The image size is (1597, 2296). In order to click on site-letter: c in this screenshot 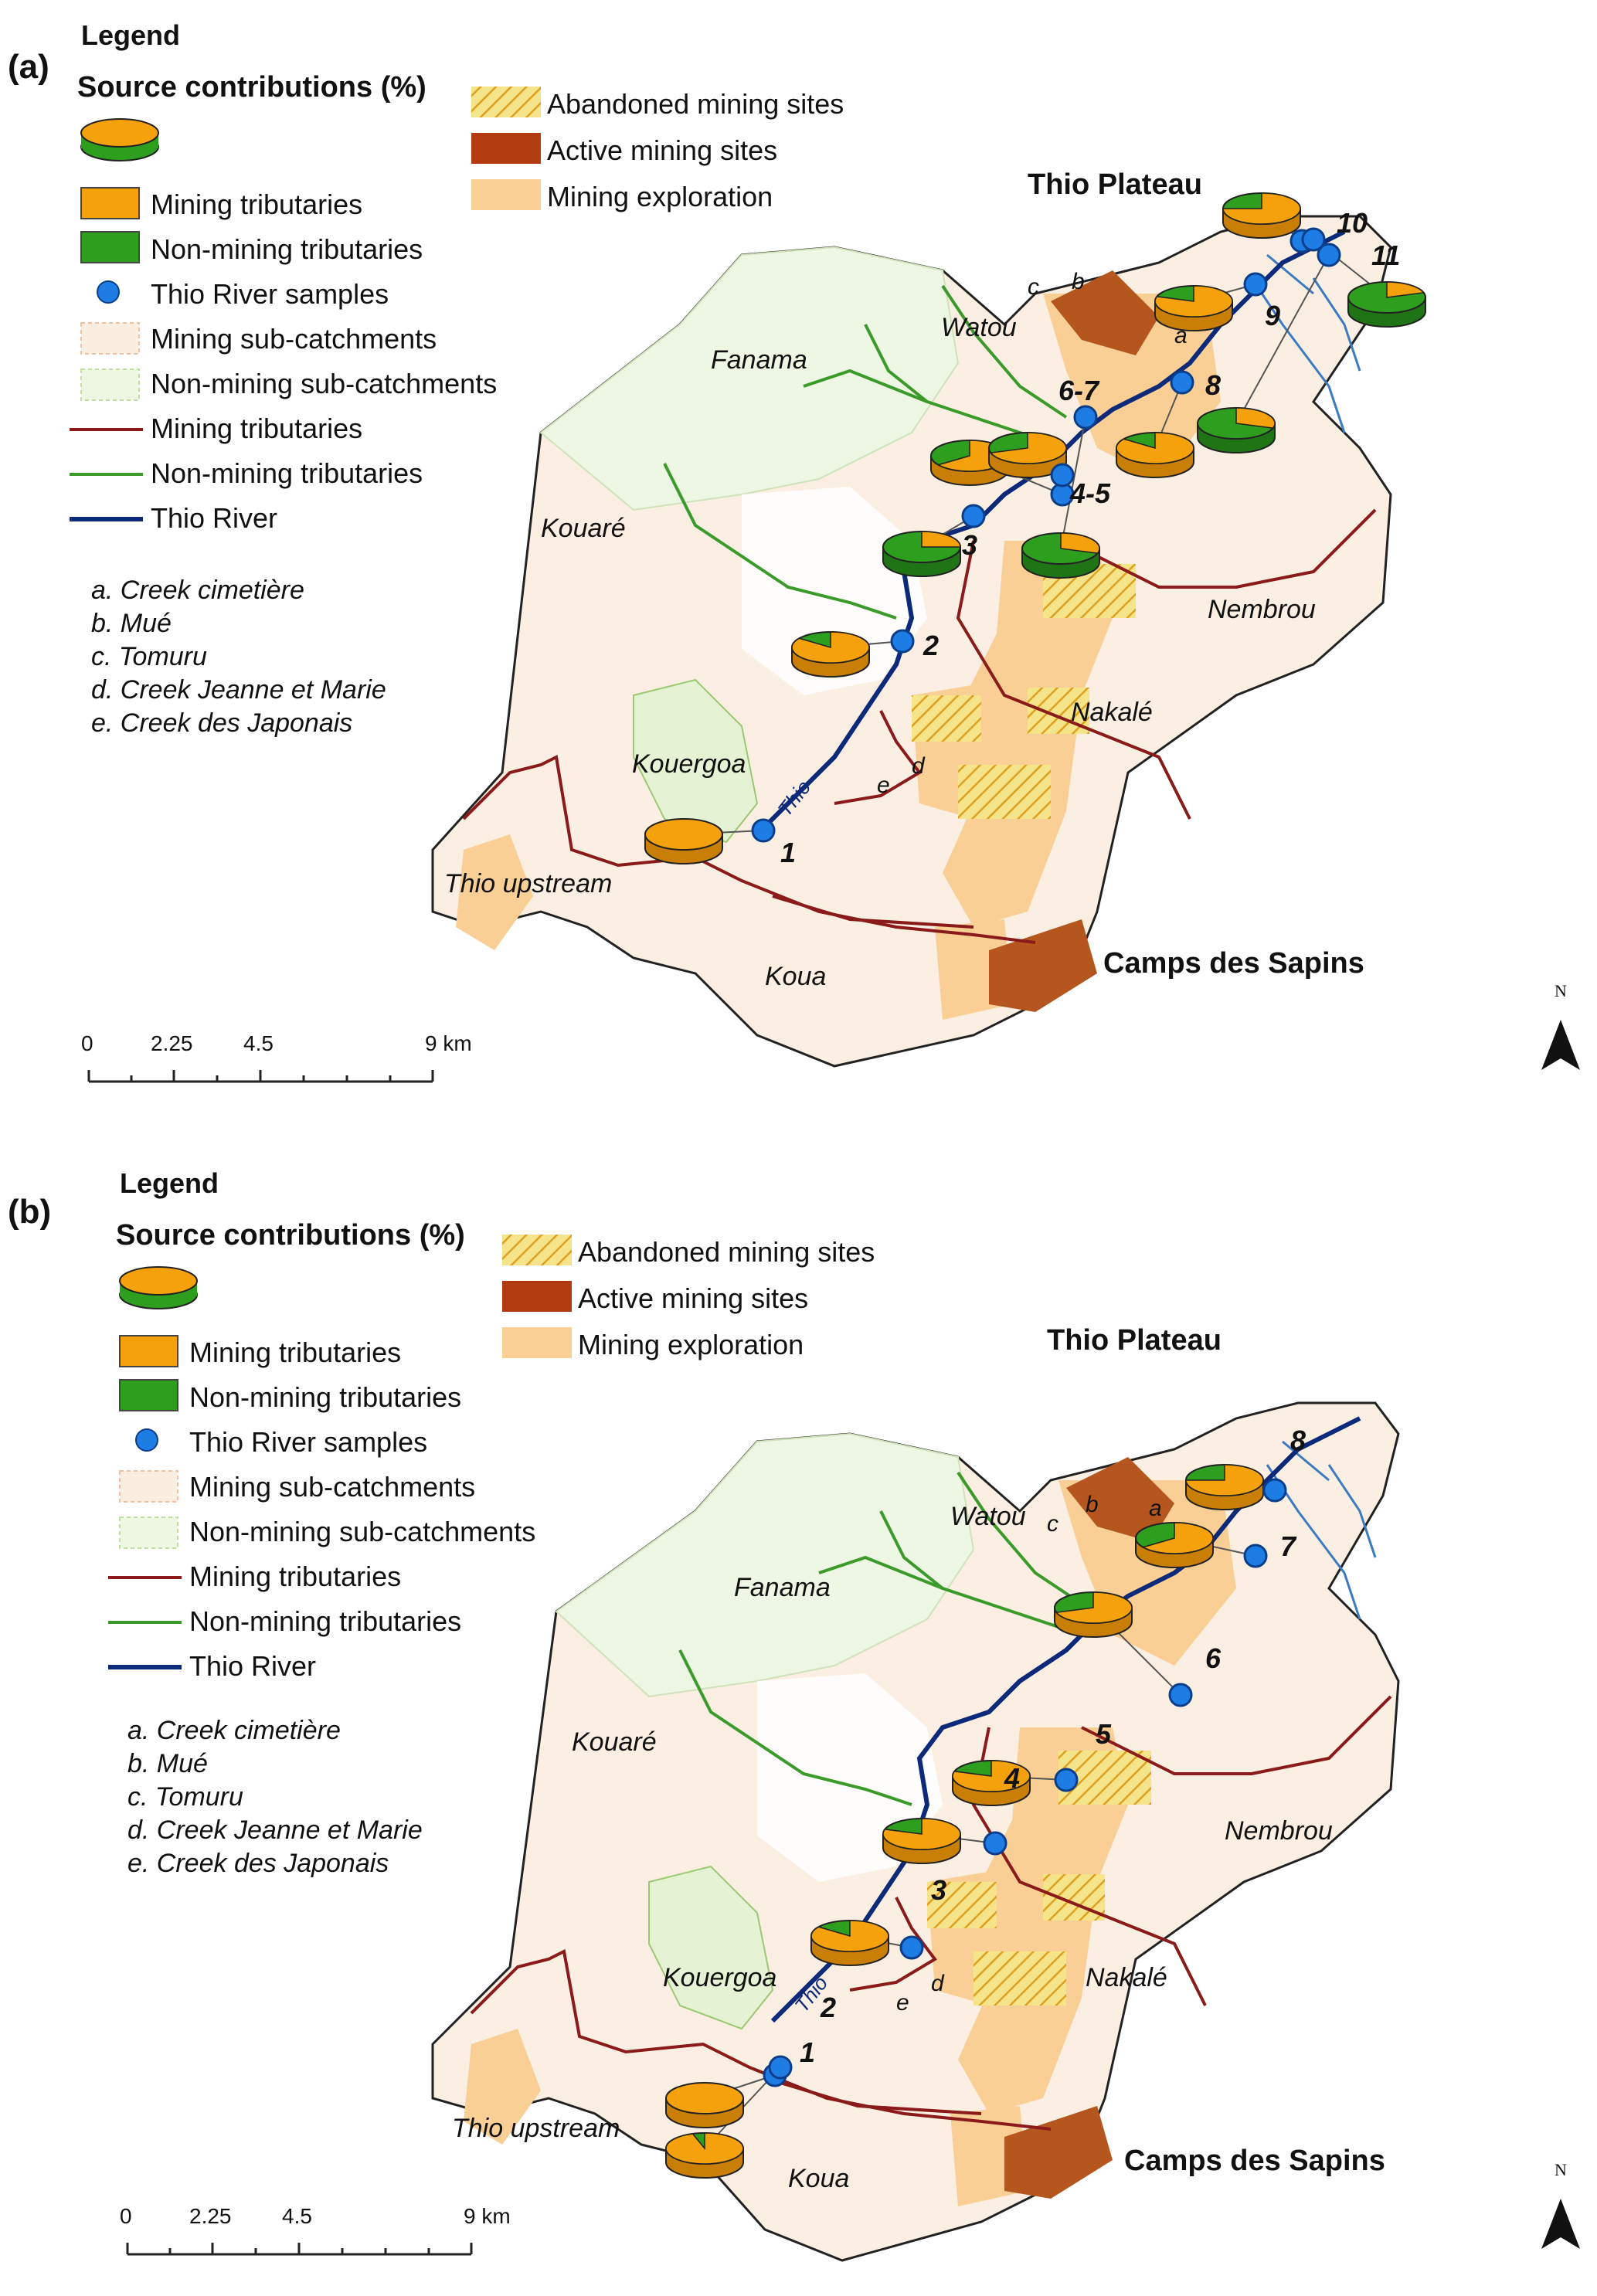, I will do `click(1033, 287)`.